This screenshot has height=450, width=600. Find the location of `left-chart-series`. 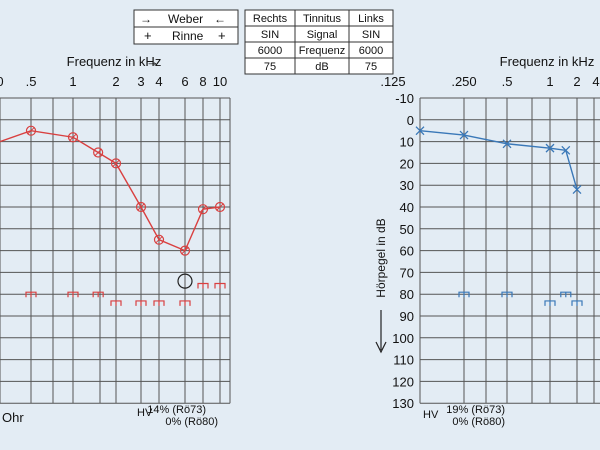

left-chart-series is located at coordinates (499, 216).